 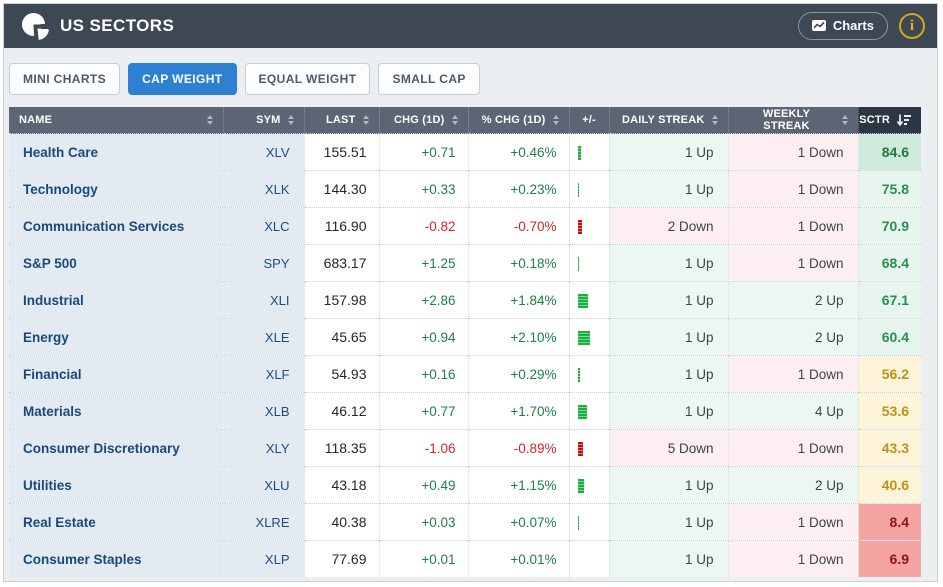 I want to click on cell-sector-name: Communication Services, so click(x=116, y=226).